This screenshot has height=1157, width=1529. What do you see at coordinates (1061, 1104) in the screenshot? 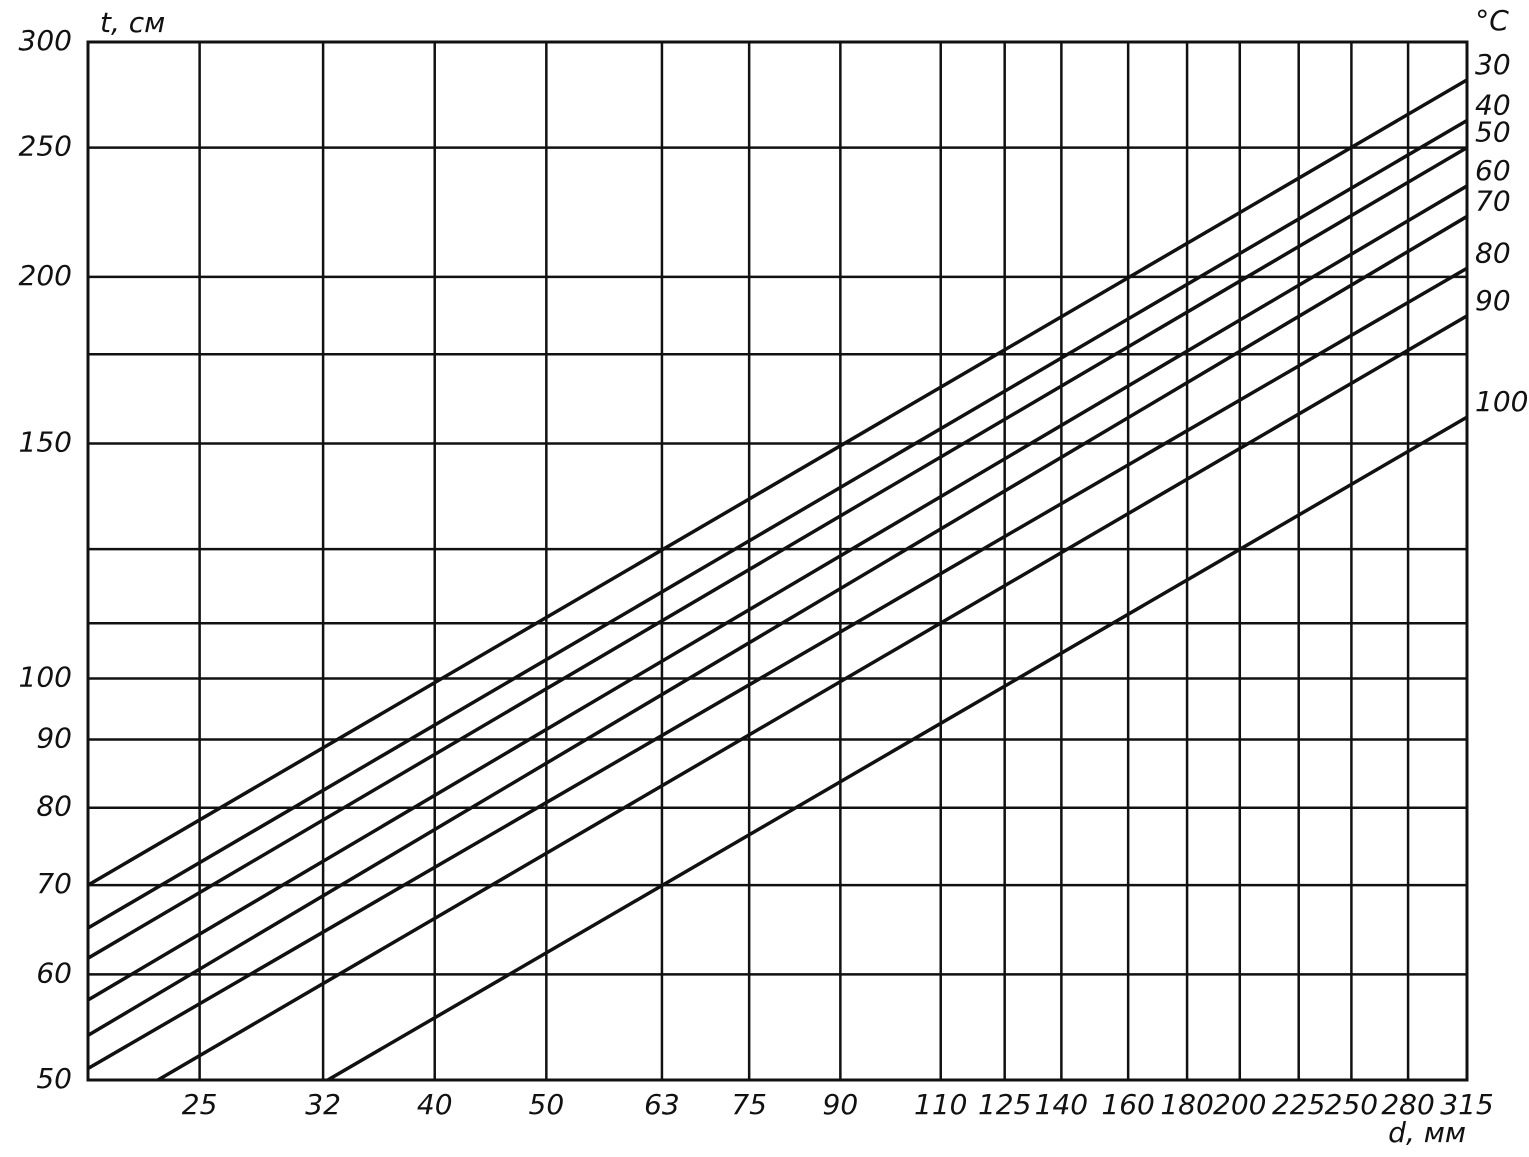
I see `x-tick-label: 140` at bounding box center [1061, 1104].